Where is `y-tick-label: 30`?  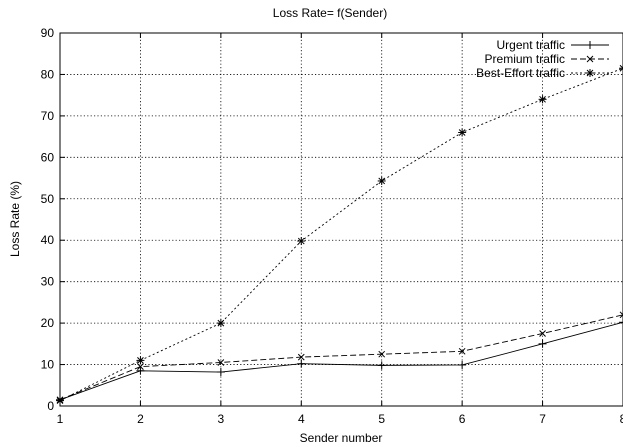 y-tick-label: 30 is located at coordinates (48, 282).